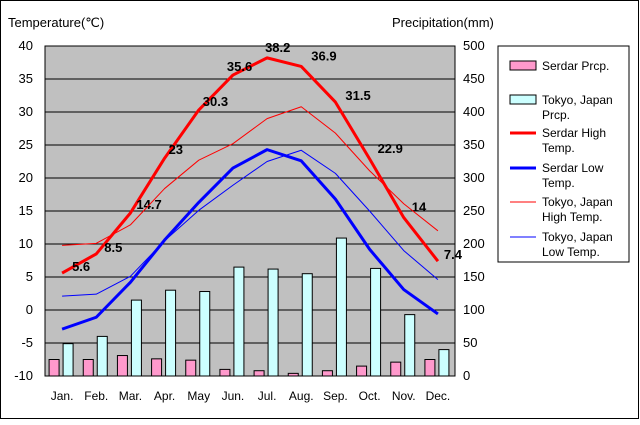 This screenshot has height=425, width=640. I want to click on right-tick-label: 200, so click(474, 243).